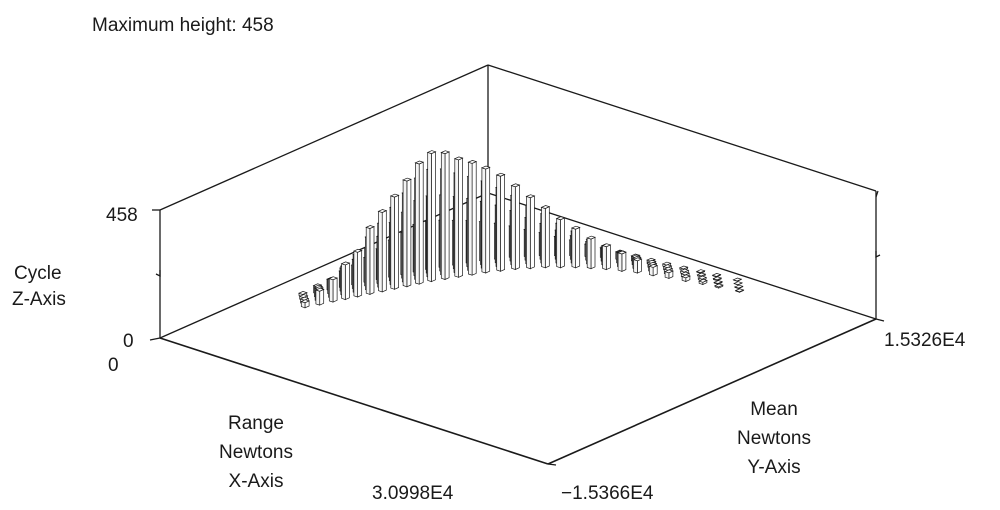 The height and width of the screenshot is (510, 1000). I want to click on tick-z-mid-left, so click(158, 274).